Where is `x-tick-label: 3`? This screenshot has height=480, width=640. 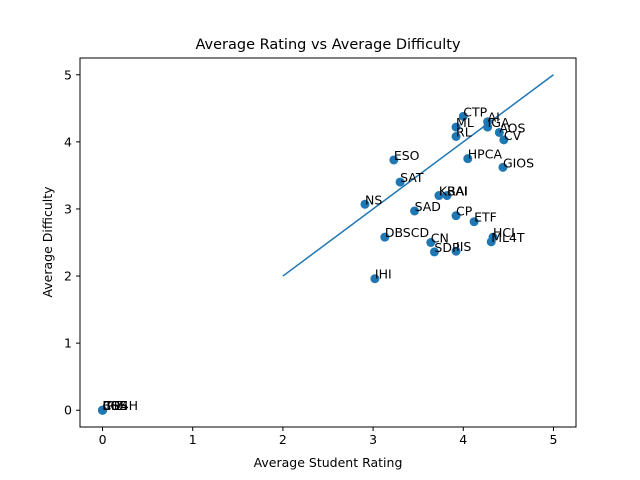
x-tick-label: 3 is located at coordinates (373, 439).